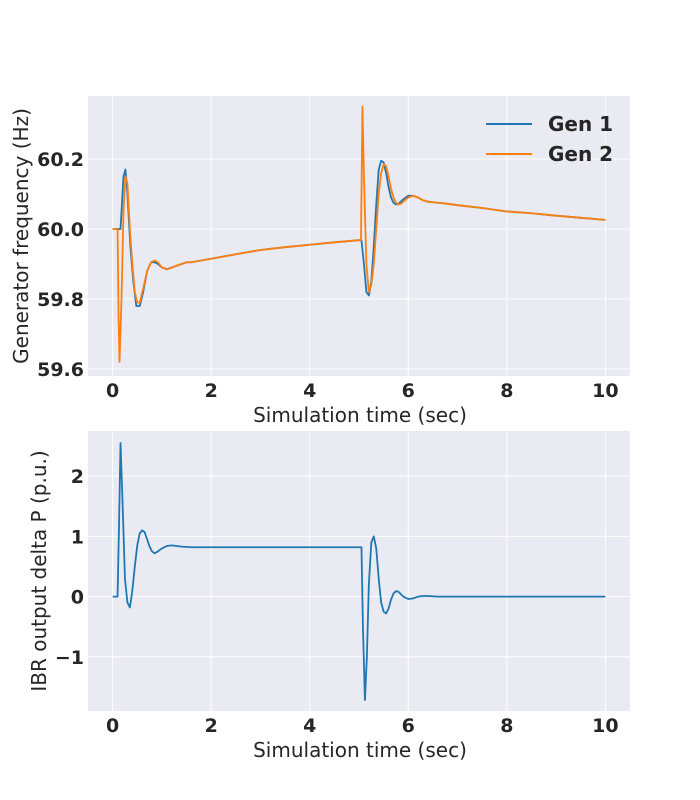 The height and width of the screenshot is (800, 700). I want to click on frequency-x-tick-label: 2, so click(211, 391).